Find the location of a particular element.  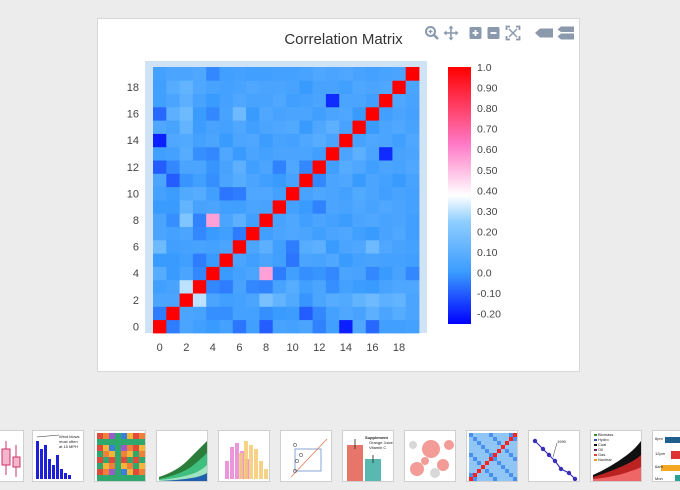

hover-compare-icon is located at coordinates (566, 33).